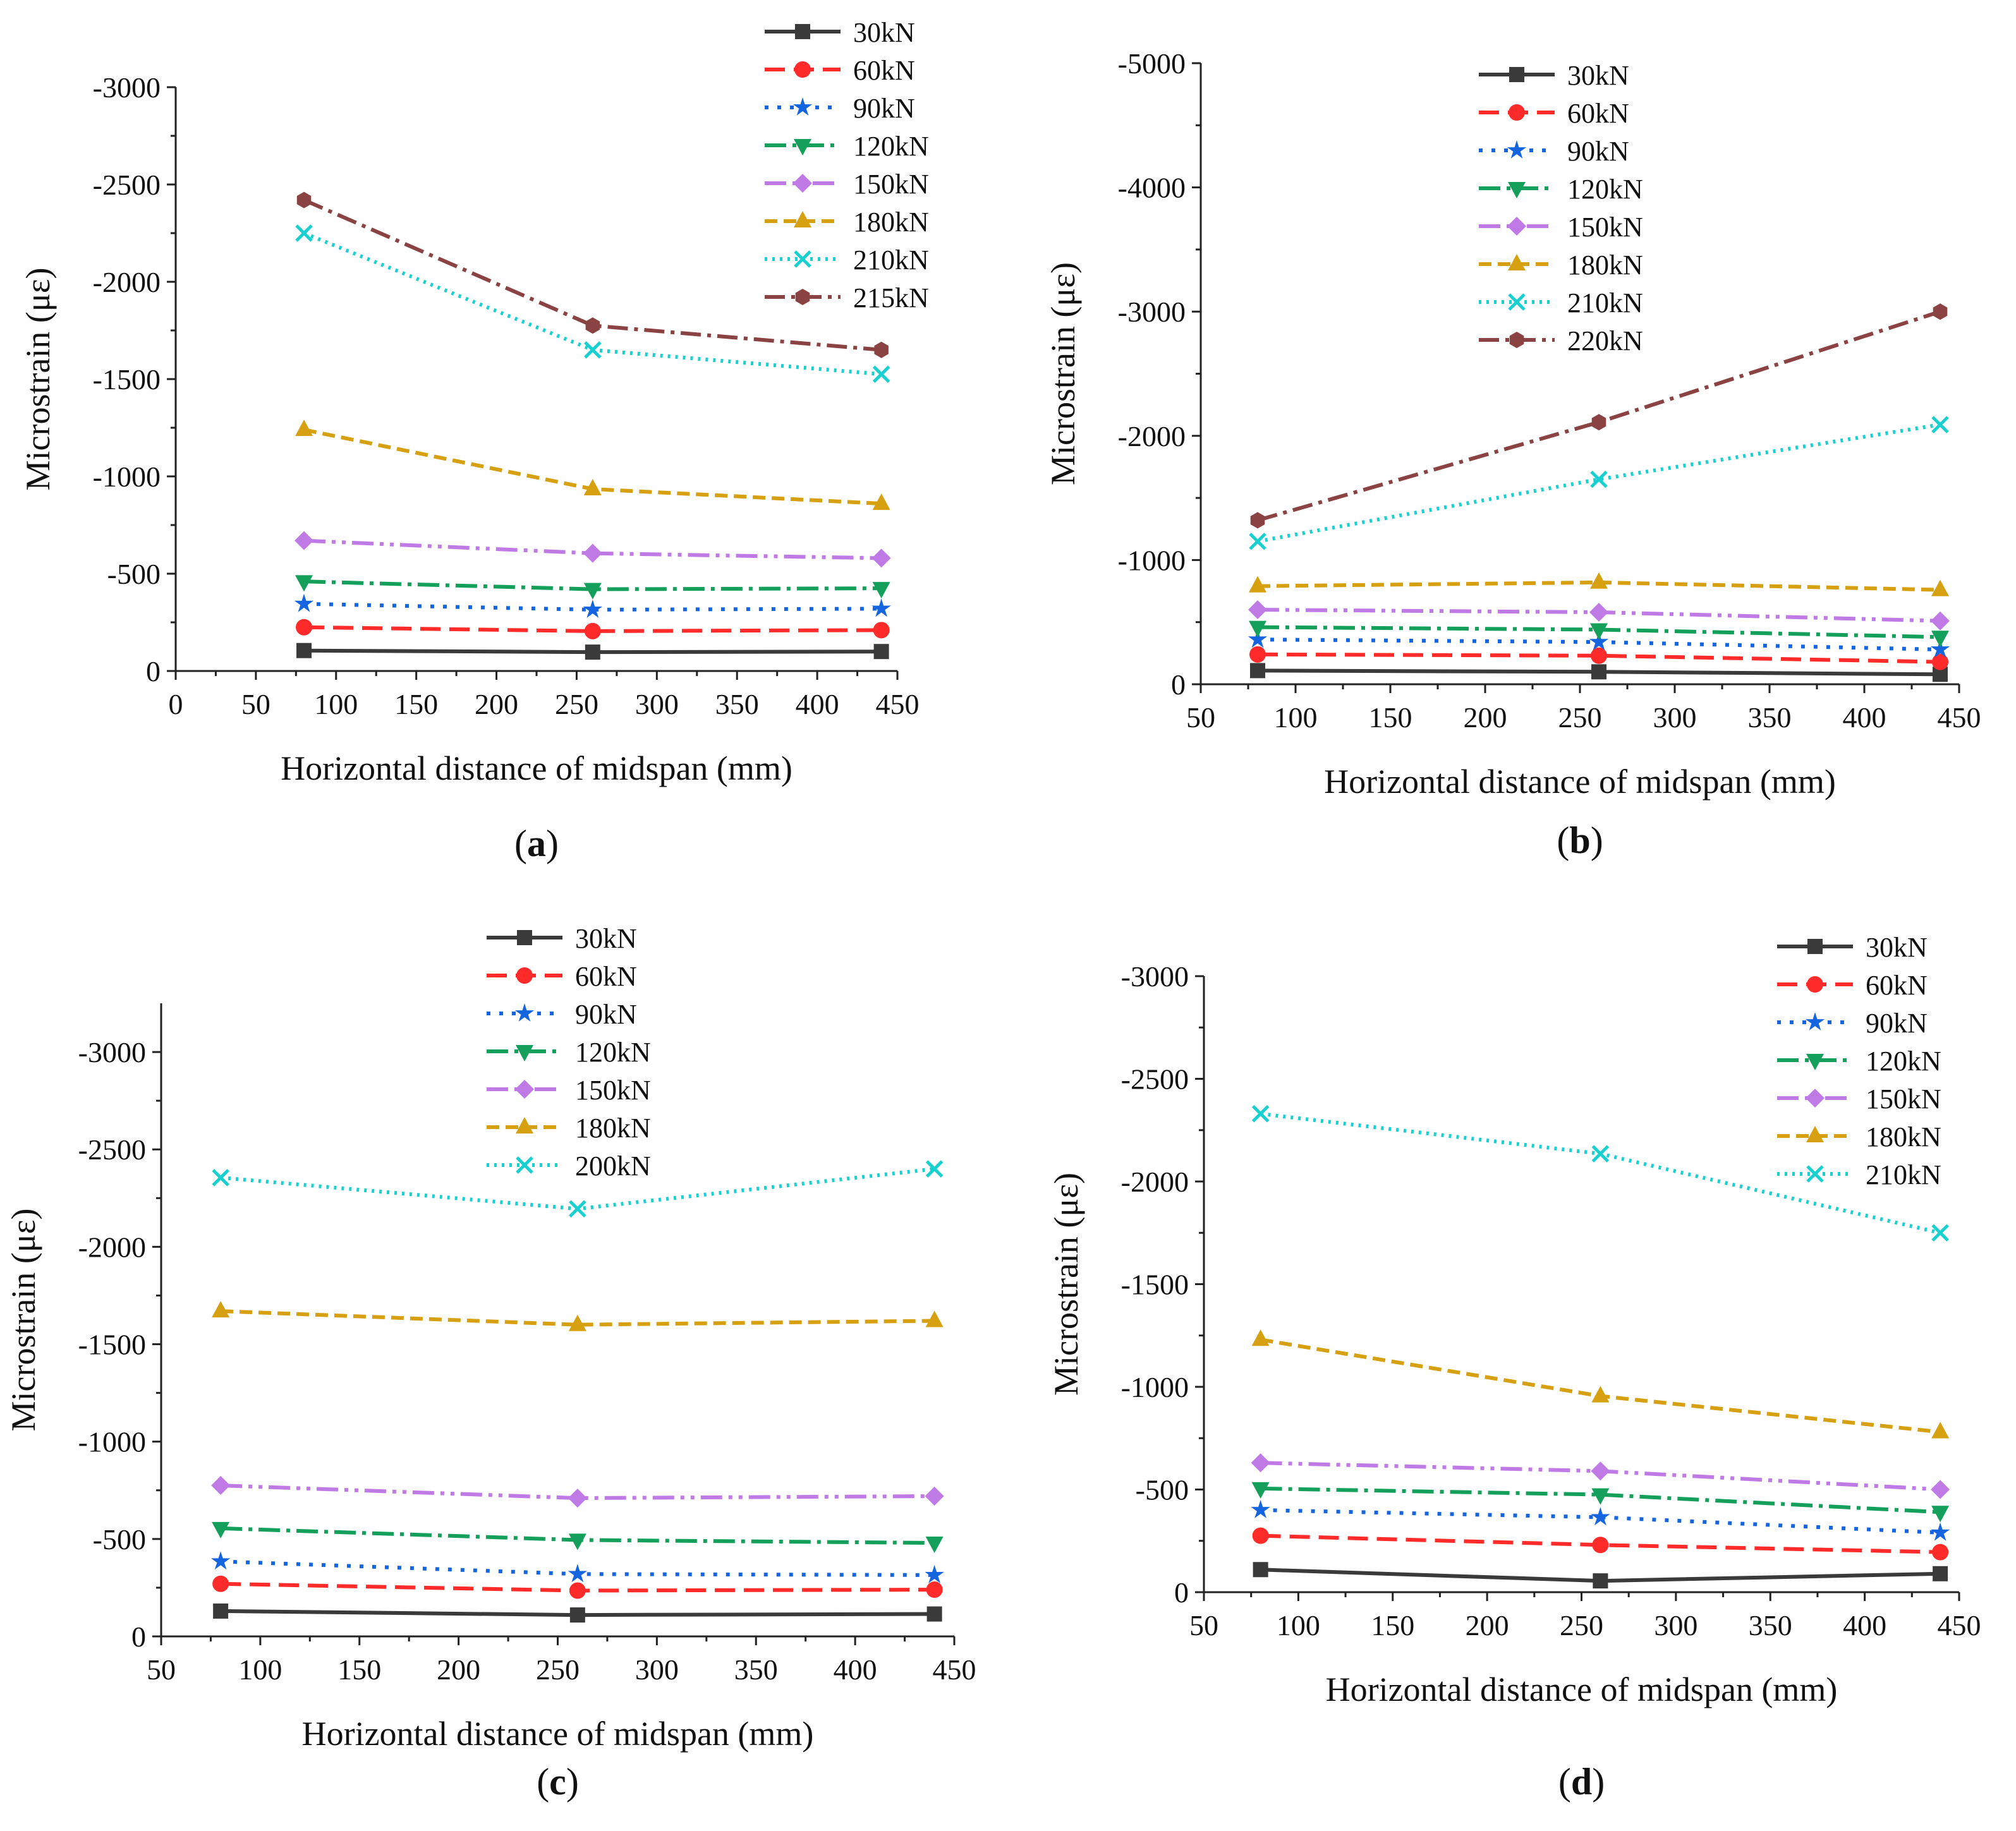 The image size is (2016, 1831). I want to click on y-tick-label: -3000, so click(112, 1052).